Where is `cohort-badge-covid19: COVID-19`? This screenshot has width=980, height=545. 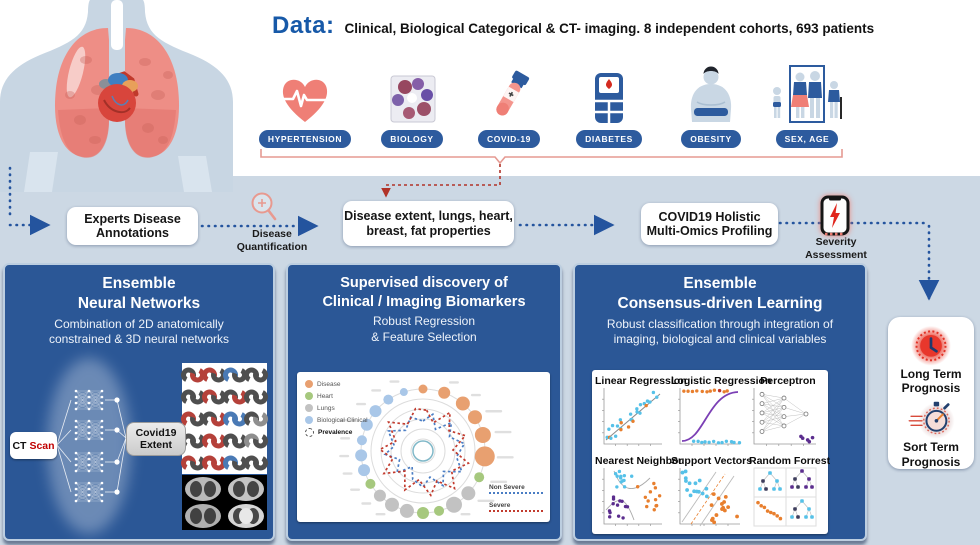
cohort-badge-covid19: COVID-19 is located at coordinates (508, 139).